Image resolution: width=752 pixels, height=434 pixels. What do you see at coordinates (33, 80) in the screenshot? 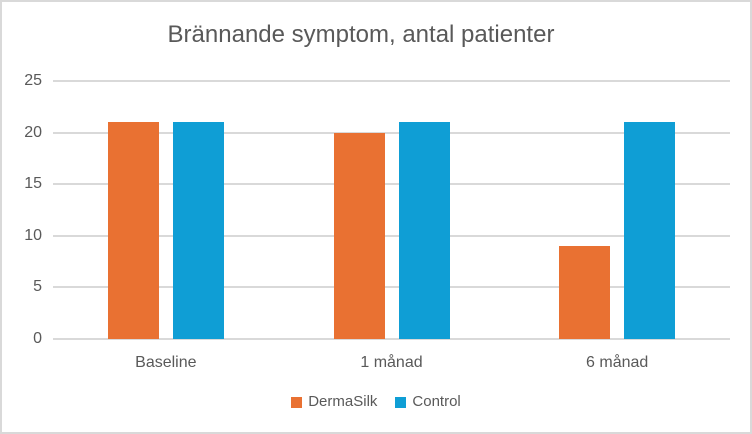
I see `y-axis-tick-label: 25` at bounding box center [33, 80].